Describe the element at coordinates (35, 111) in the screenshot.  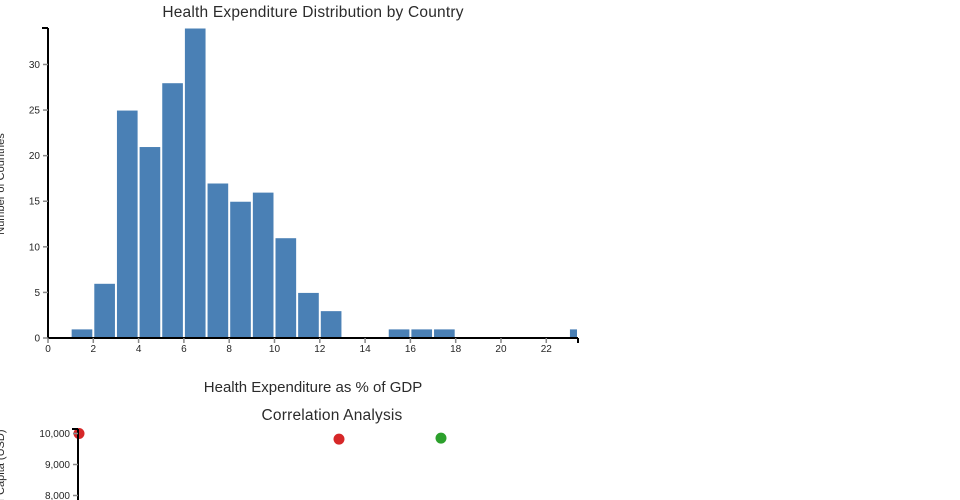
I see `y-tick-label: 25` at that location.